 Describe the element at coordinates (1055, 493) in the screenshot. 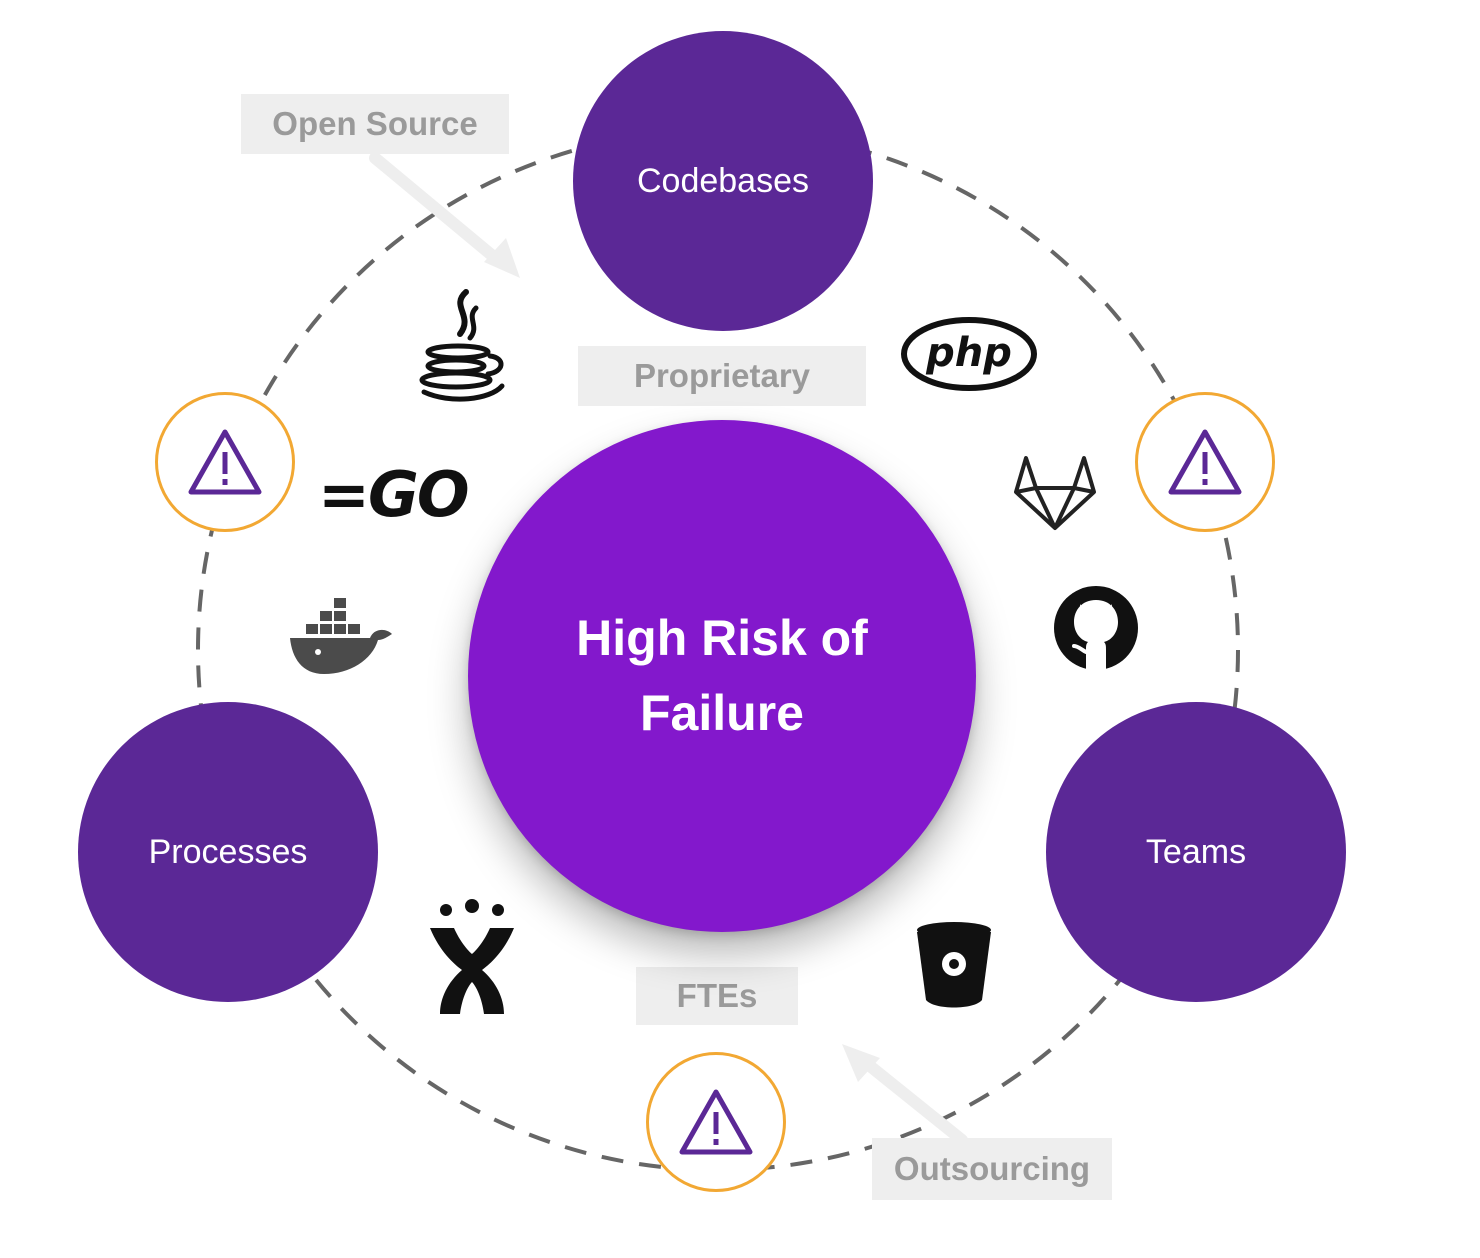

I see `gitlab-icon` at that location.